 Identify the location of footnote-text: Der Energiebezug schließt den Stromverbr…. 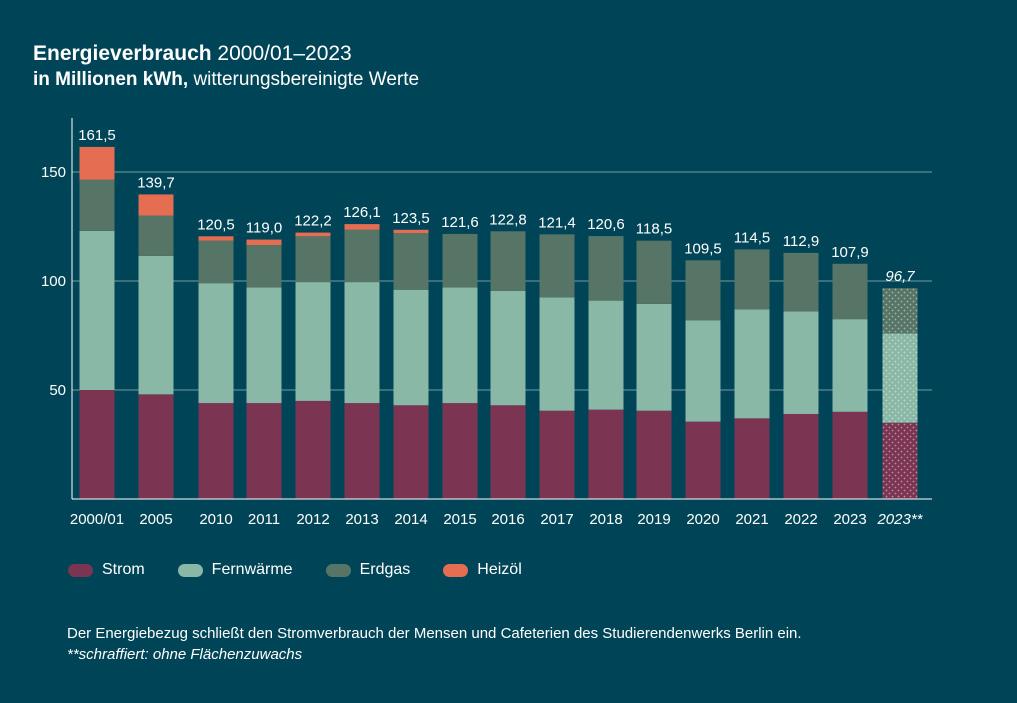
(434, 633).